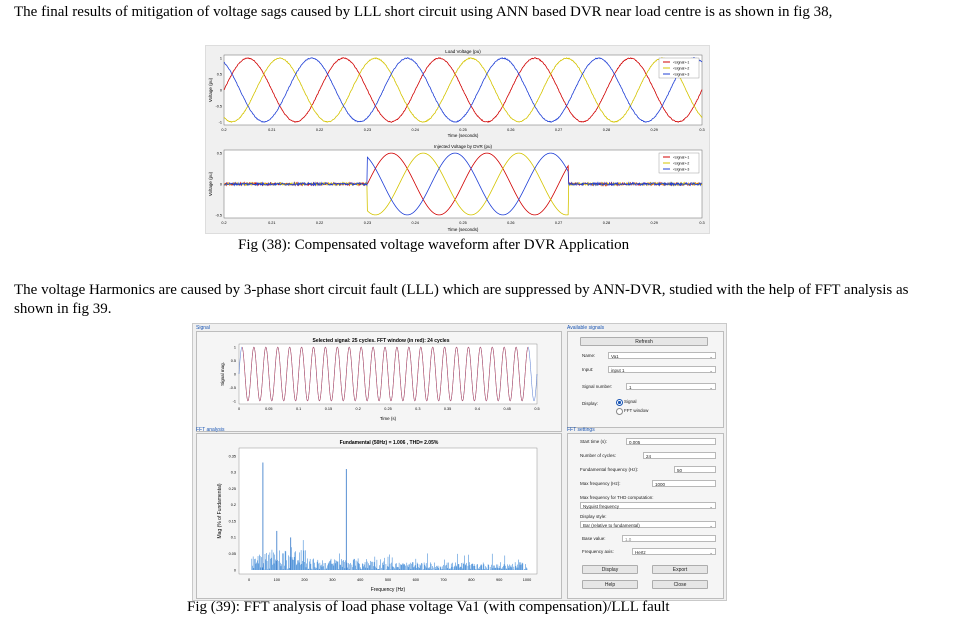 The width and height of the screenshot is (953, 625). I want to click on fig38-top-xtick-label: 0.24, so click(415, 130).